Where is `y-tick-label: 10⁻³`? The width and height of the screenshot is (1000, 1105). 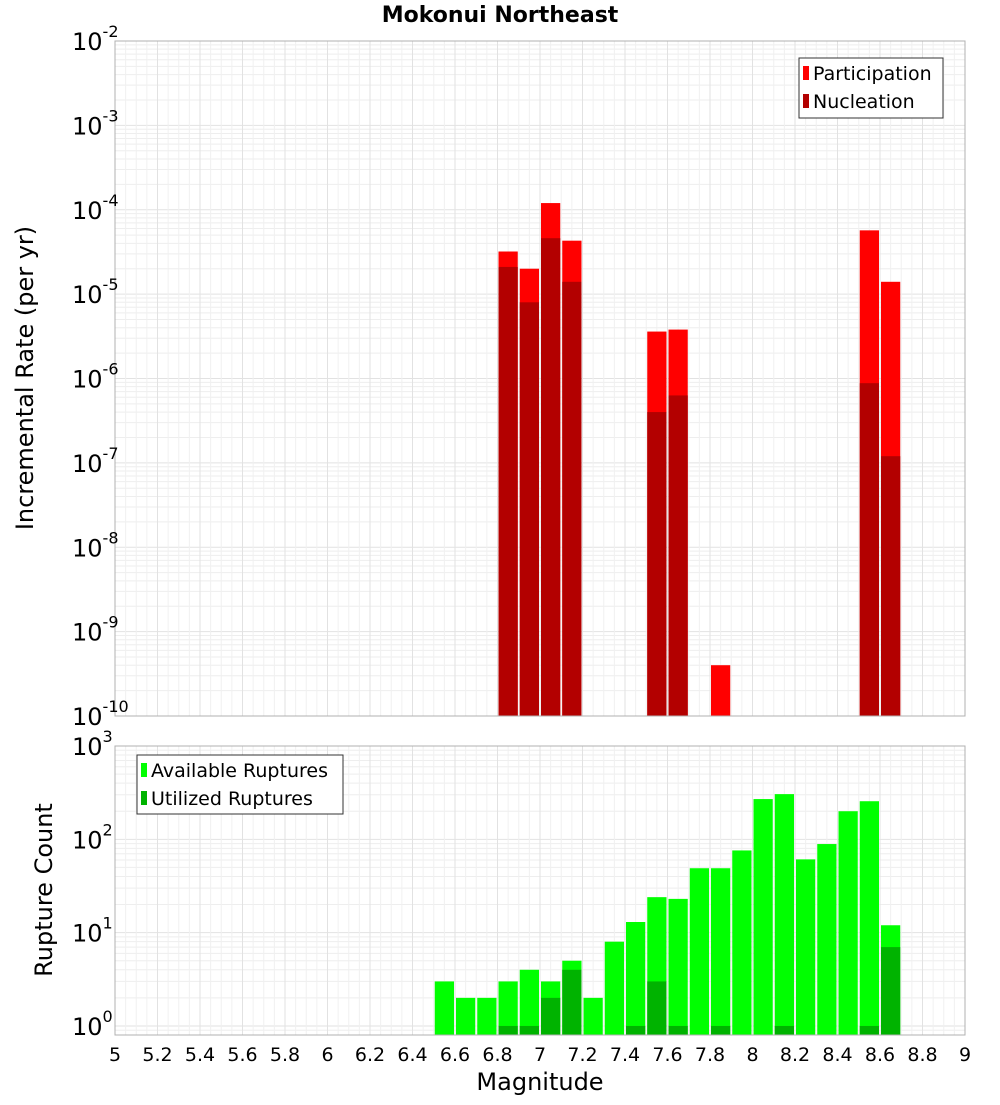 y-tick-label: 10⁻³ is located at coordinates (95, 123).